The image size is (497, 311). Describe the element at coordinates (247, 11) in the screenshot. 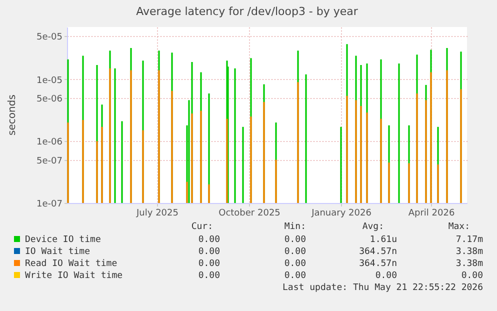

I see `chart-title: Average latency for /dev/loop3 - by year` at that location.